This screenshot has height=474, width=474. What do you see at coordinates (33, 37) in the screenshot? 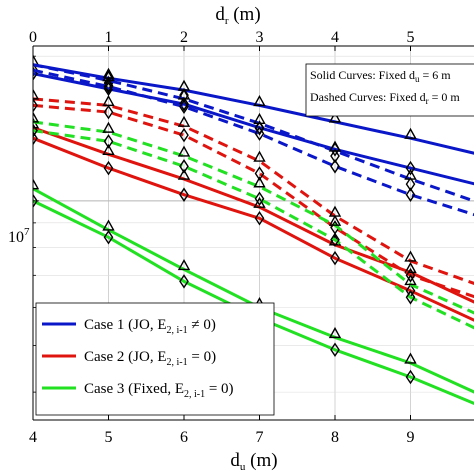
I see `top-tick-label: 0` at bounding box center [33, 37].